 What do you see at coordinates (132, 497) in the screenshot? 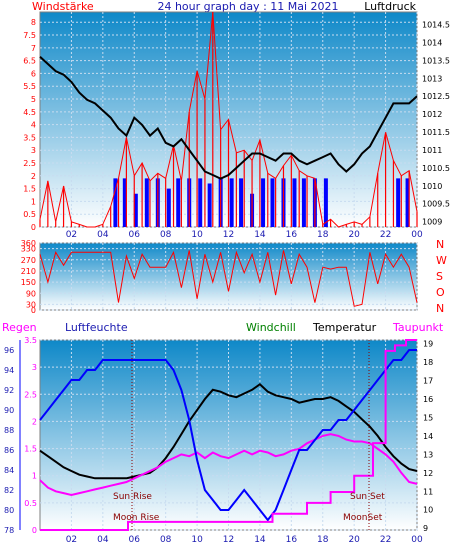
I see `sun-rise-label: Sun Rise` at bounding box center [132, 497].